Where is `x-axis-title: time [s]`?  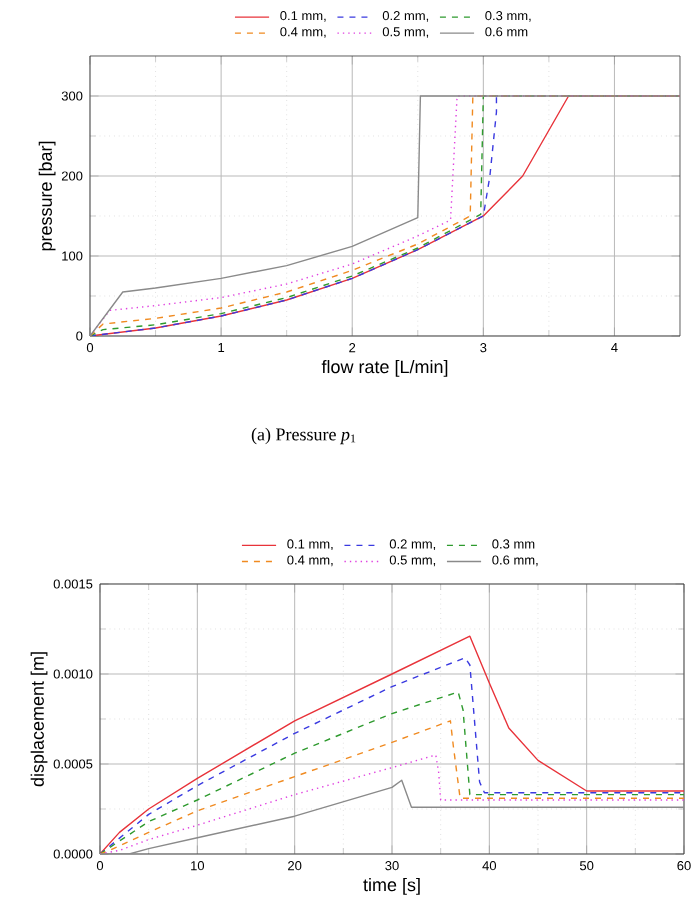
x-axis-title: time [s] is located at coordinates (391, 886).